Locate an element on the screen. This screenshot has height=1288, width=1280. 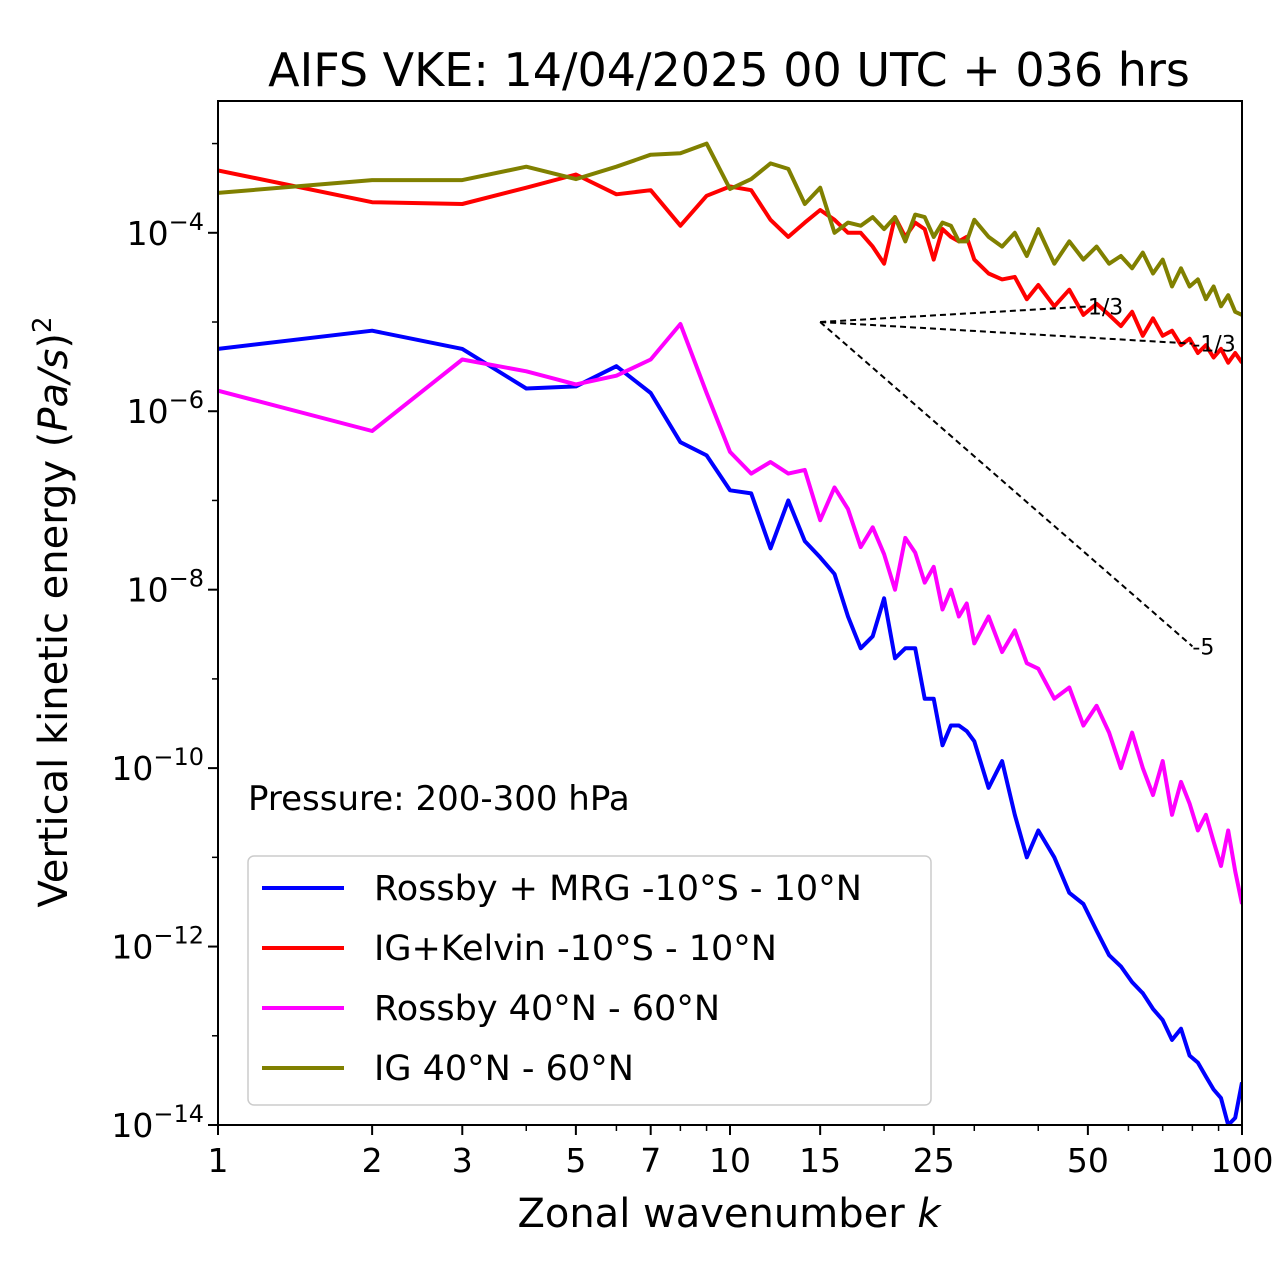
y-axis-label: Vertical kinetic energy (Pa/s)2 is located at coordinates (52, 612).